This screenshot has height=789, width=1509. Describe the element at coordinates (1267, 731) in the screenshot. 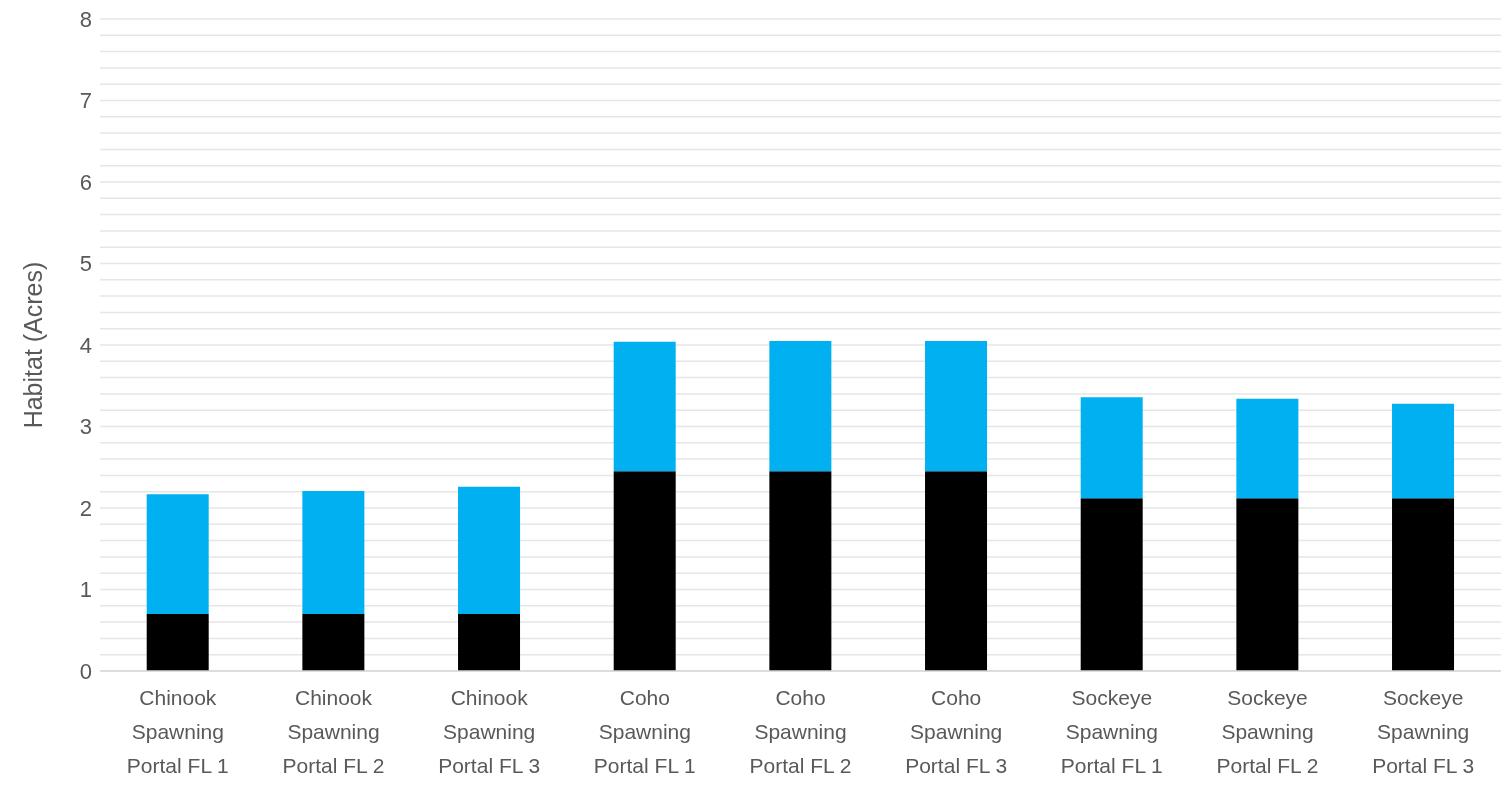

I see `x-tick-label: Sockeye Spawning Portal FL 2` at that location.